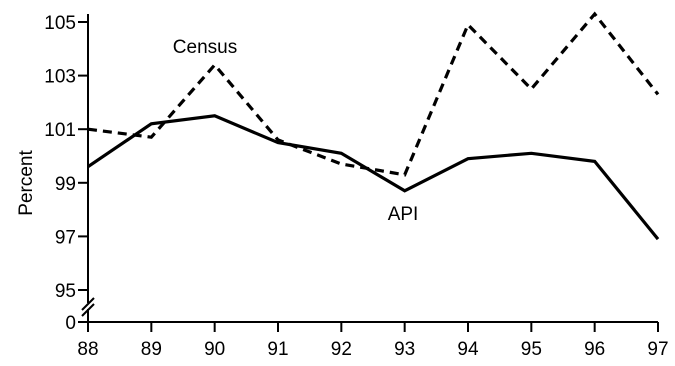 This screenshot has width=675, height=366. I want to click on series-label-census: Census, so click(205, 47).